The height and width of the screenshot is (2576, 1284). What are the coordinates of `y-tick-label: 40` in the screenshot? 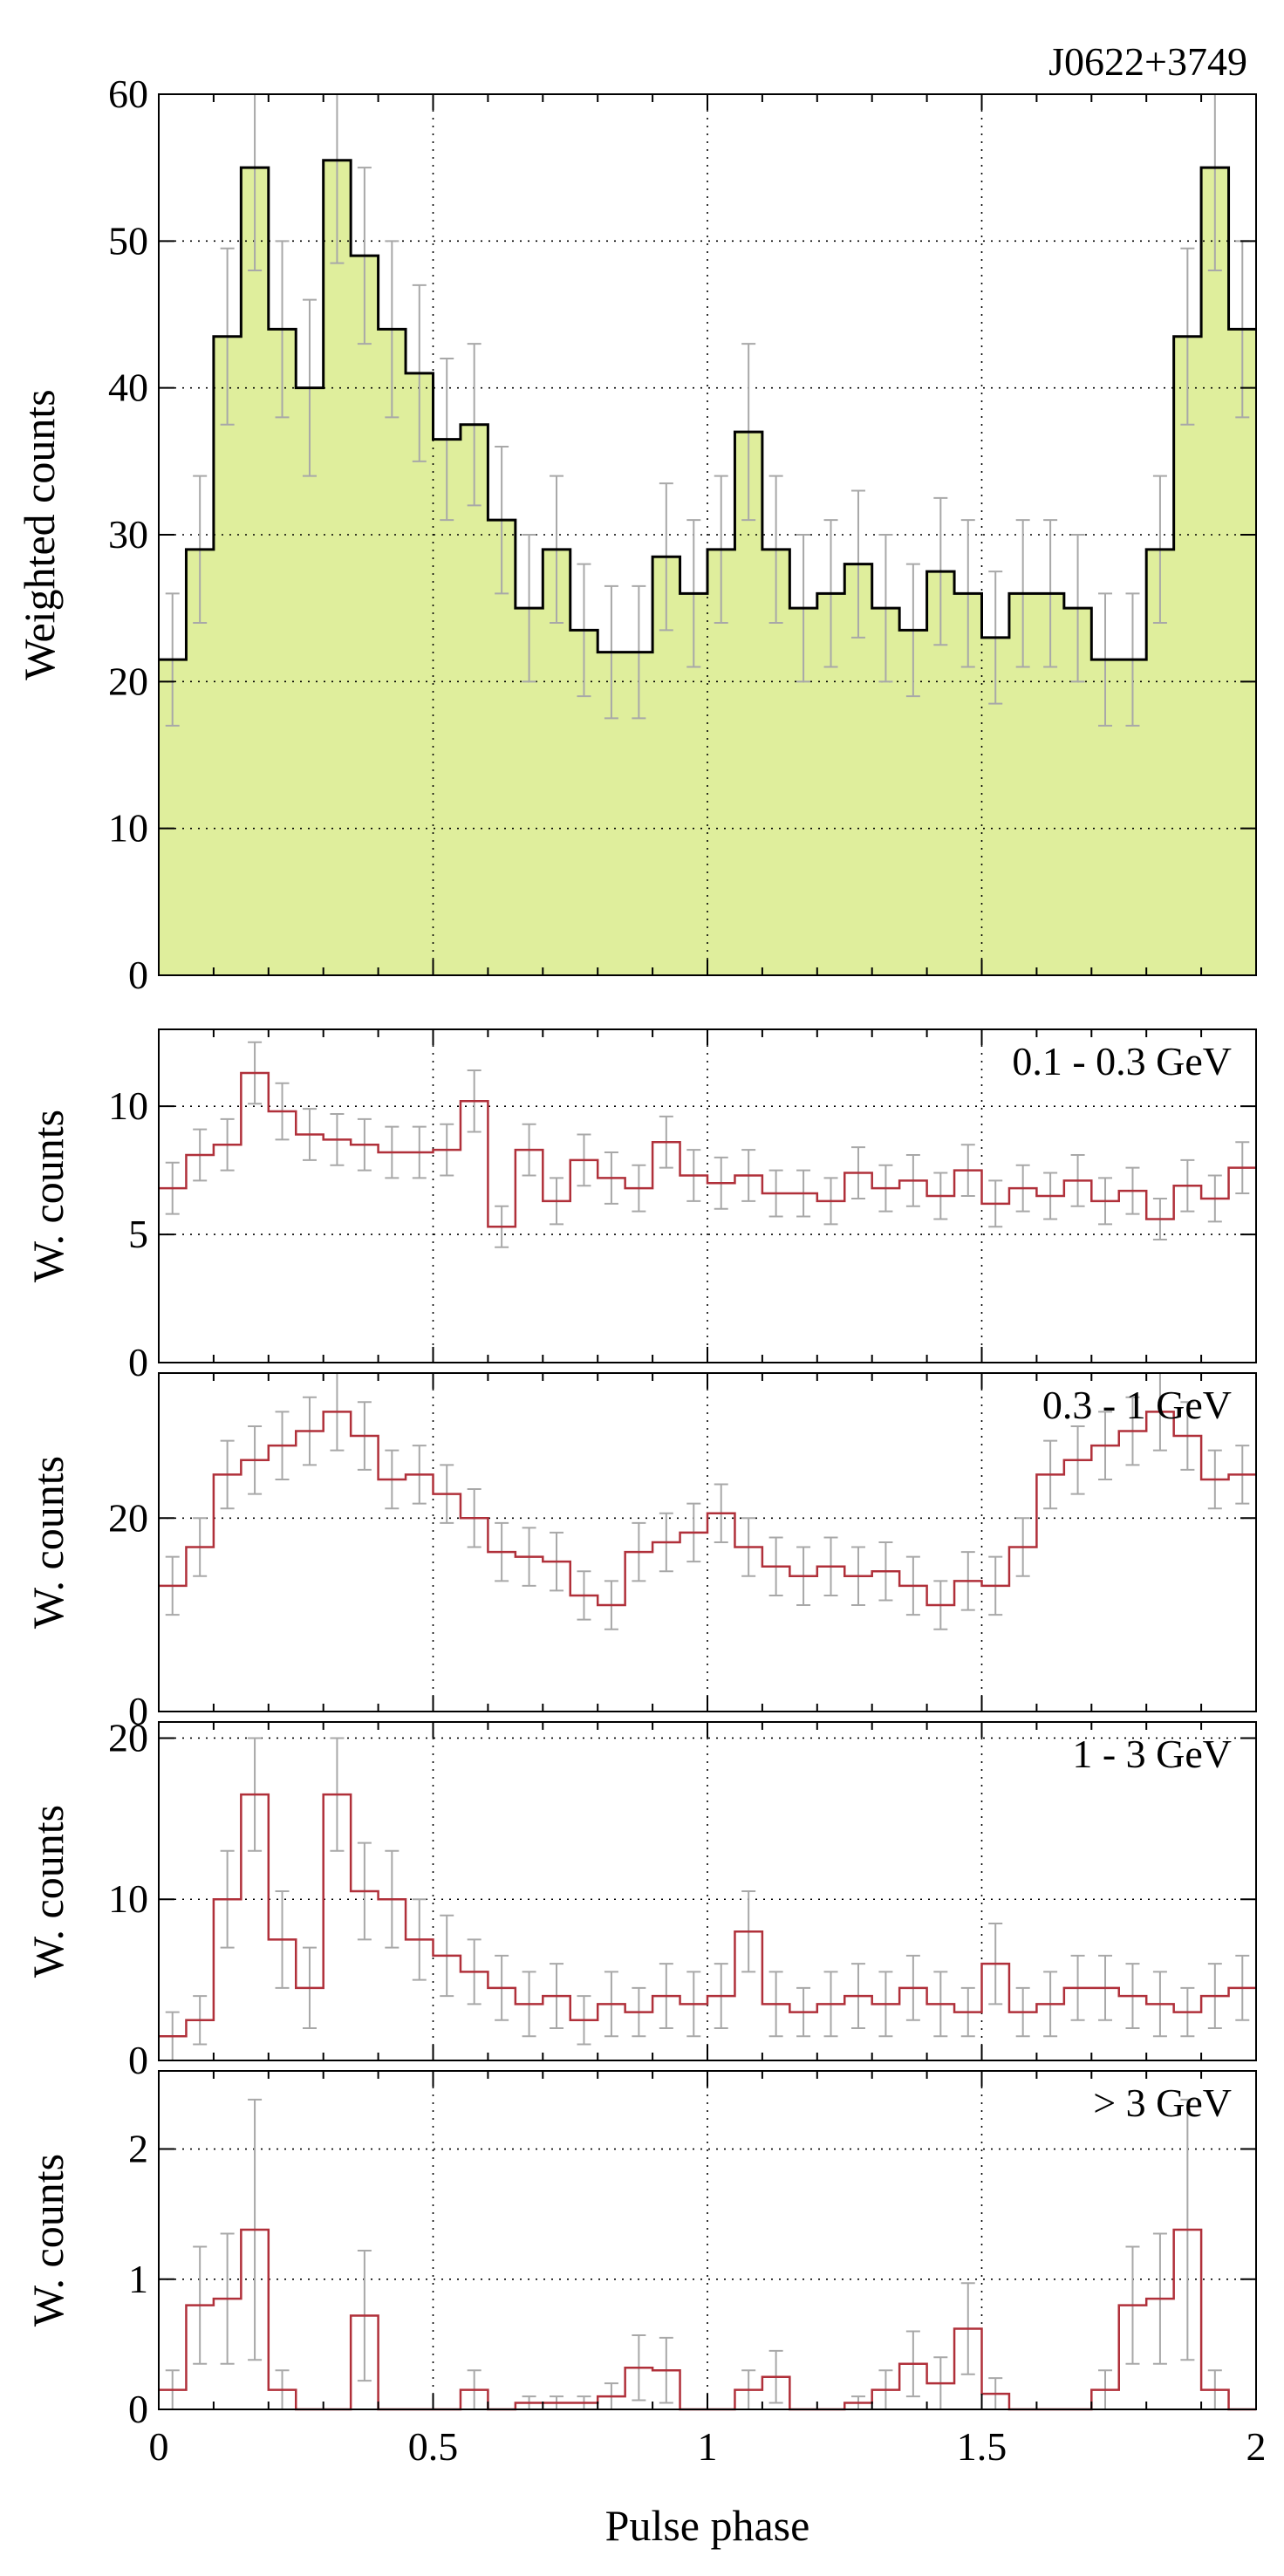 It's located at (128, 388).